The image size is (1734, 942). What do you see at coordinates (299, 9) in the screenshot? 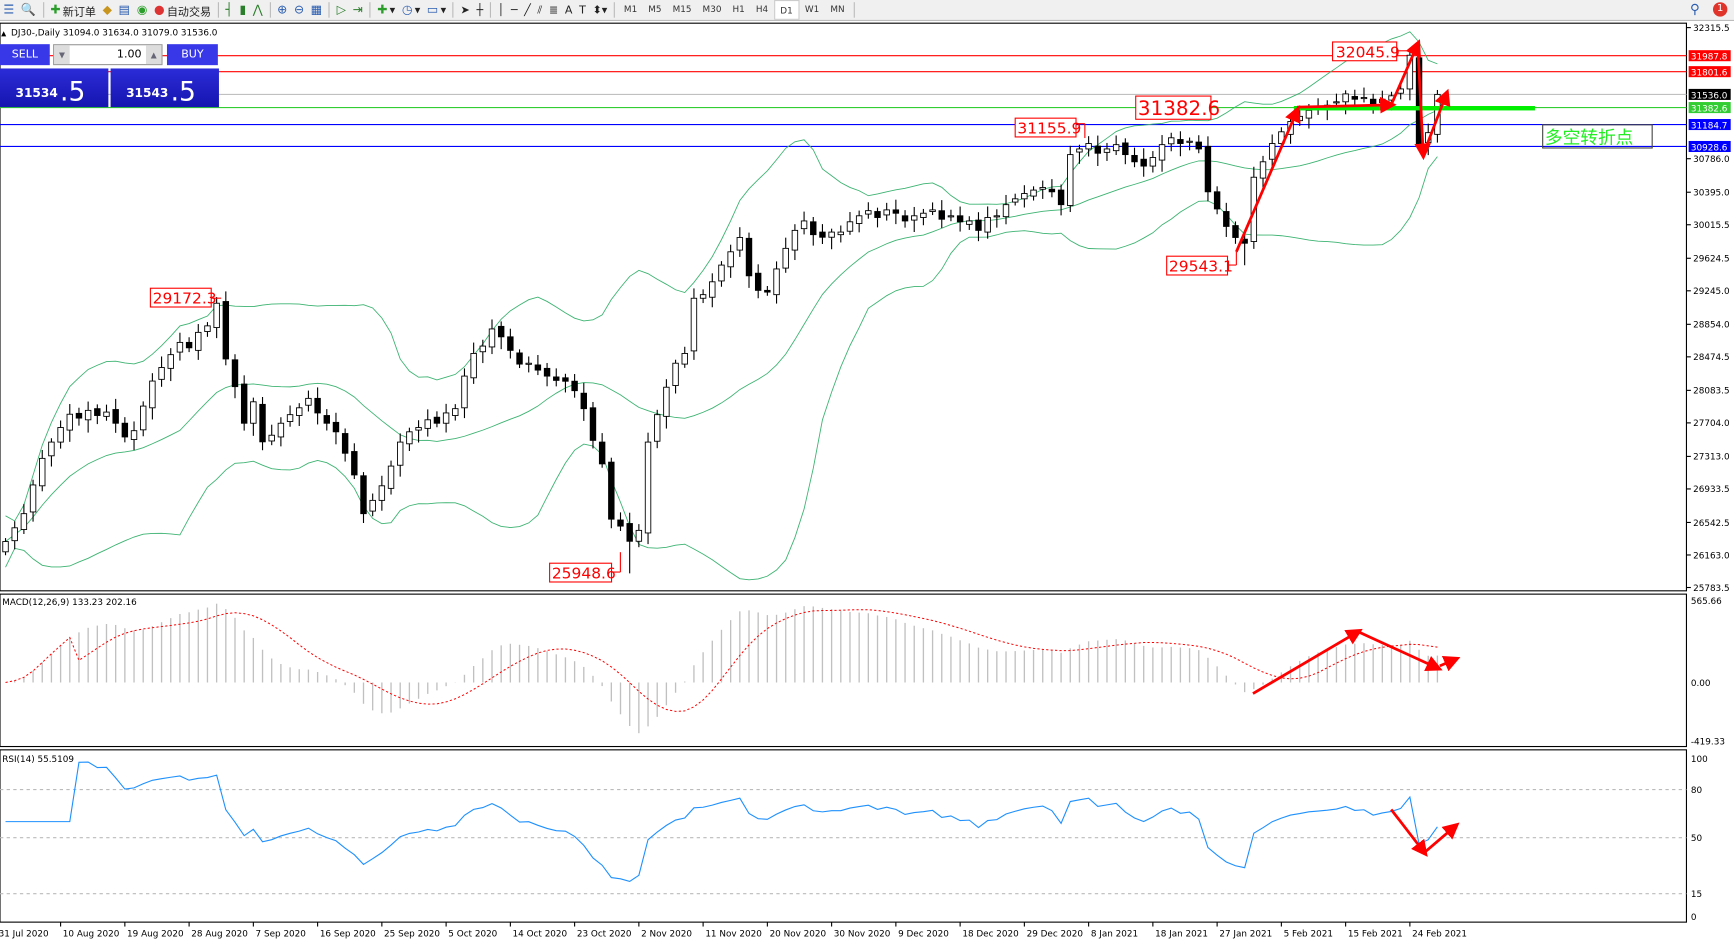
I see `zoom-out-icon: ⊖` at bounding box center [299, 9].